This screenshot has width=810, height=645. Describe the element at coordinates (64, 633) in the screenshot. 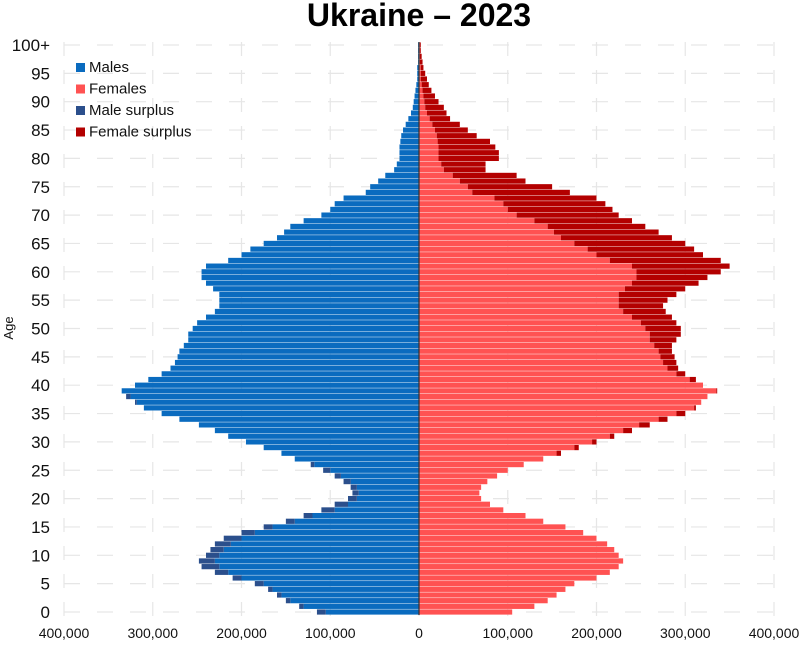

I see `x-tick-label: 400,000` at that location.